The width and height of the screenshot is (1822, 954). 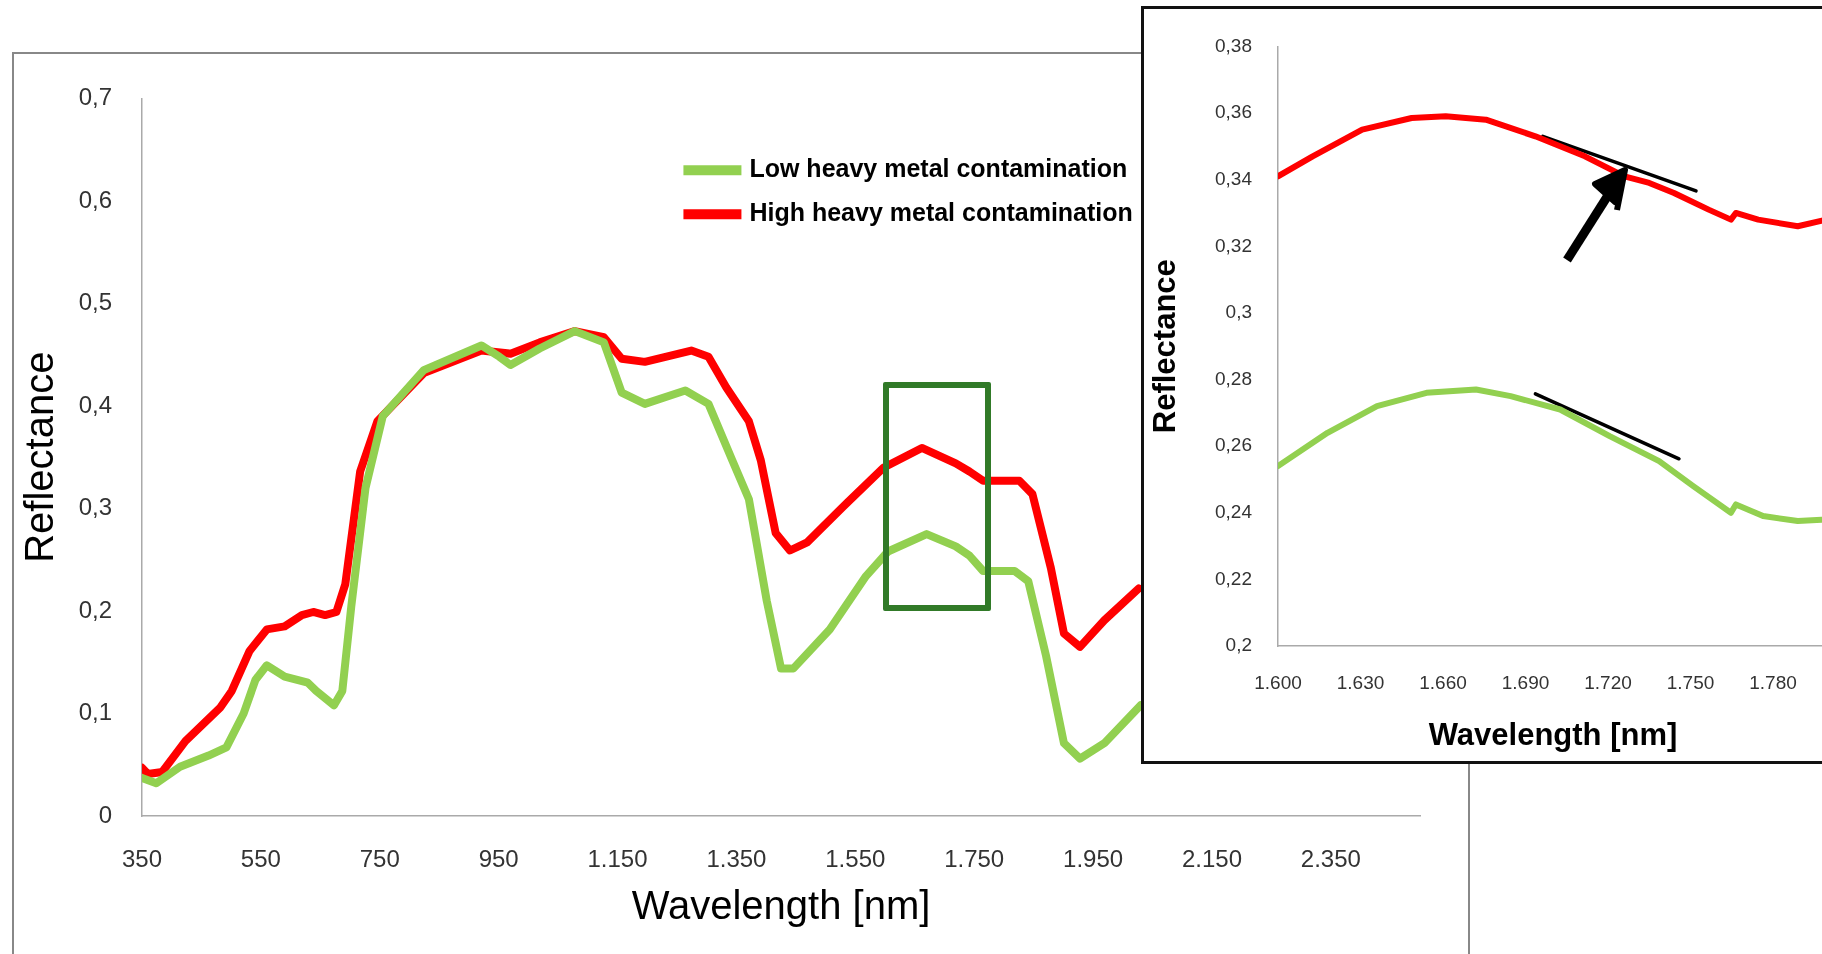 I want to click on y-tick-label: 0,24, so click(x=1234, y=511).